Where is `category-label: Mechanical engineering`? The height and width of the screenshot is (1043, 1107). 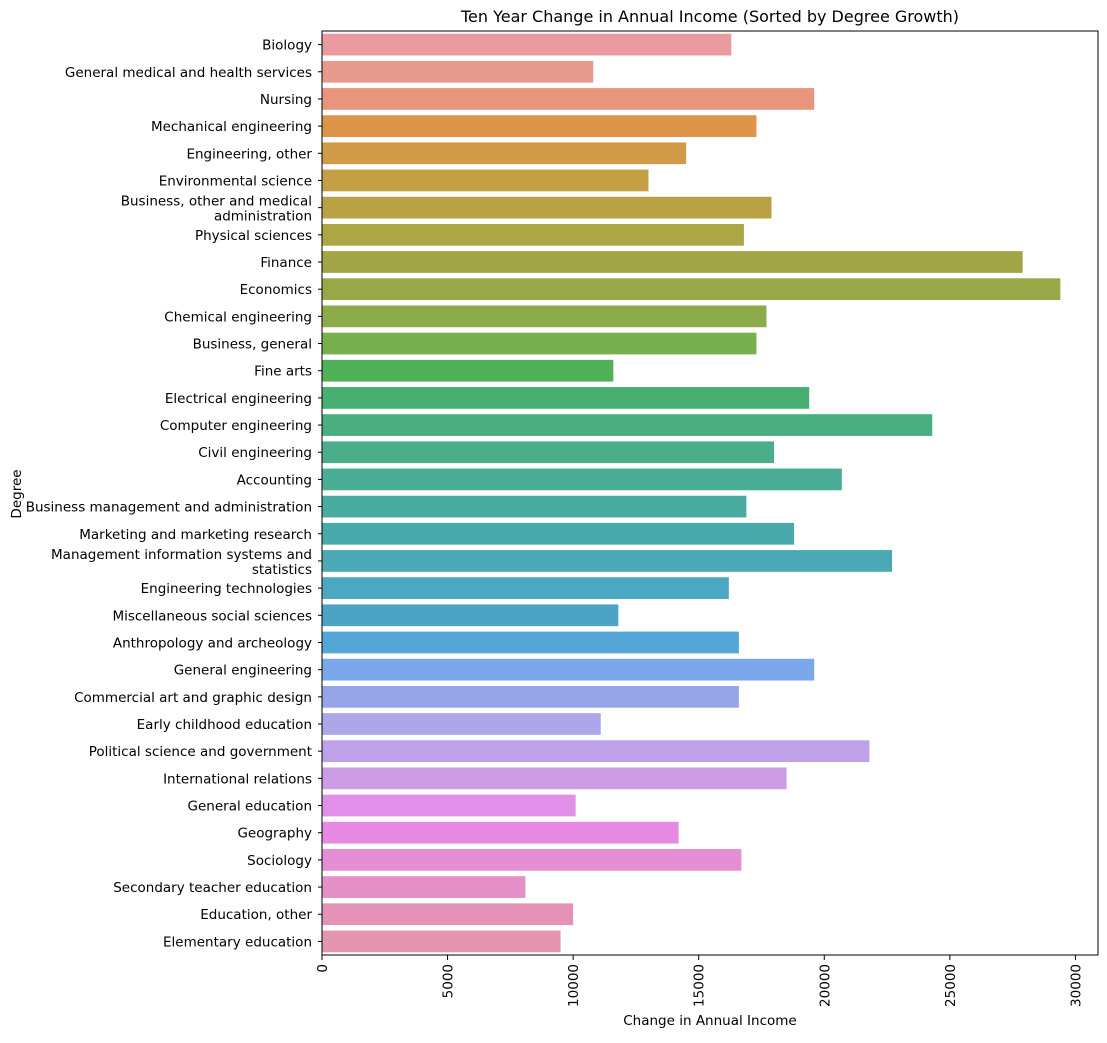
category-label: Mechanical engineering is located at coordinates (231, 127).